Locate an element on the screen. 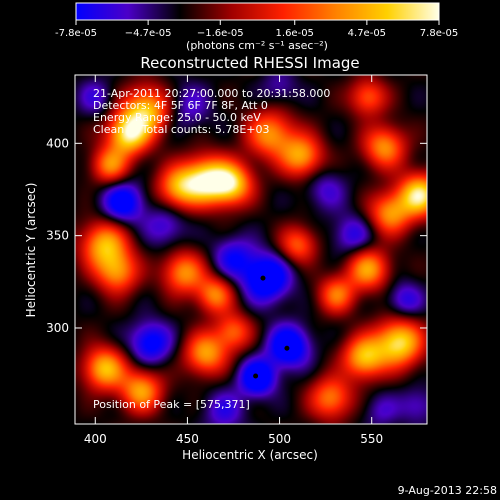 The image size is (500, 500). annotation-detectors: Detectors: 4F 5F 6F 7F 8F, Att 0 is located at coordinates (180, 105).